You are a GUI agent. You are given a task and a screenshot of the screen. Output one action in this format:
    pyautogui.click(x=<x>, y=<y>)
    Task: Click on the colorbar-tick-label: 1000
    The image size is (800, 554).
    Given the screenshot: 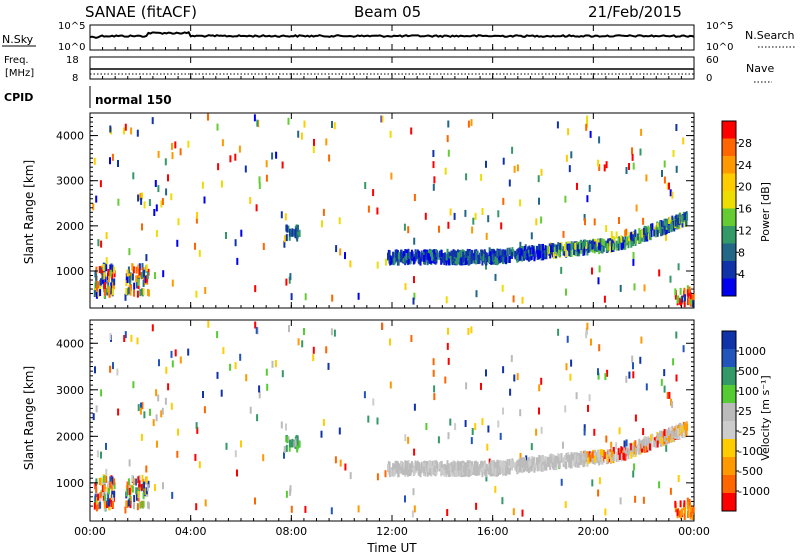 What is the action you would take?
    pyautogui.click(x=752, y=351)
    